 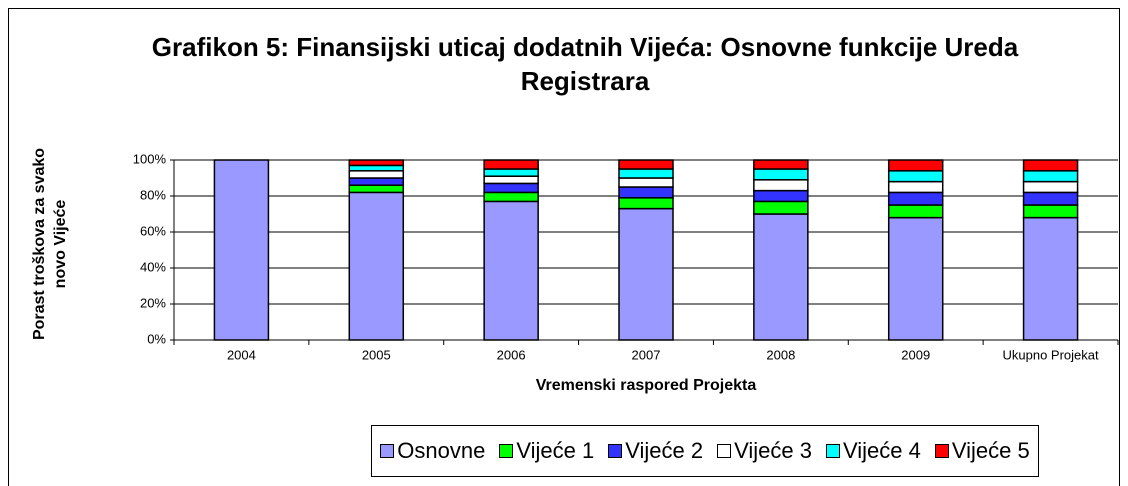 I want to click on legend-item: Vijeće 1, so click(x=546, y=451).